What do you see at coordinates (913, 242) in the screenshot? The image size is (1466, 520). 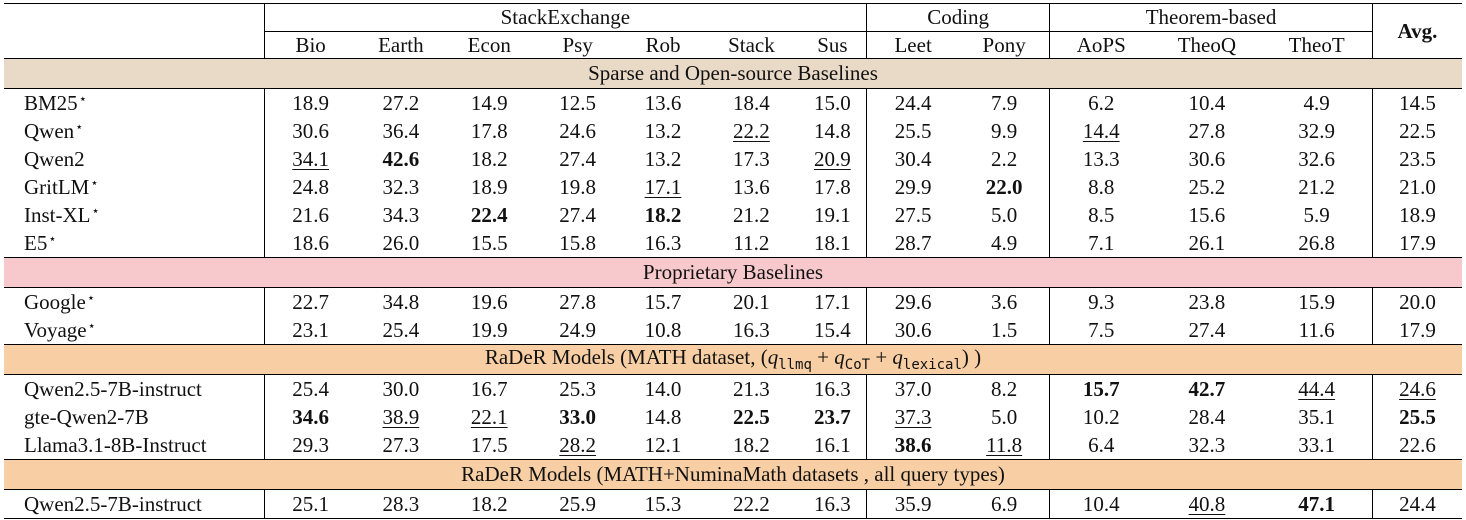 I see `score-value: 28.7` at bounding box center [913, 242].